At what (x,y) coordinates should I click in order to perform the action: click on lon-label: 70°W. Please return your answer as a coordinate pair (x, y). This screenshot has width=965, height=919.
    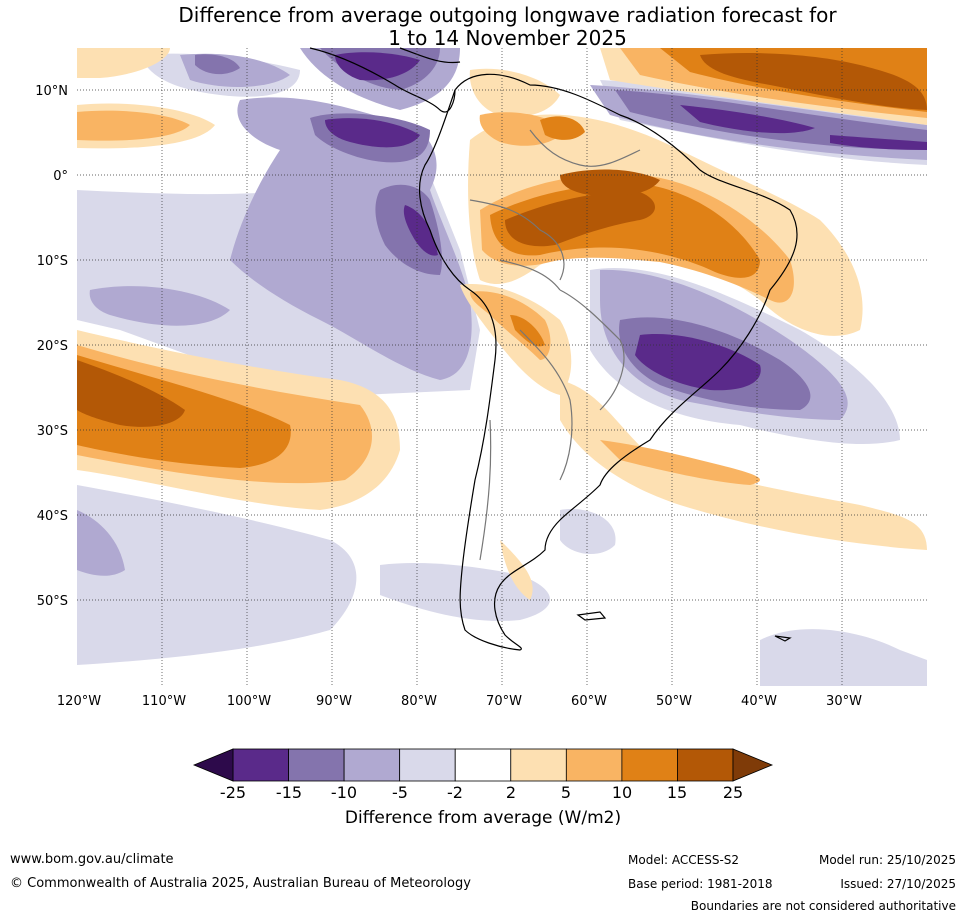
    Looking at the image, I should click on (504, 701).